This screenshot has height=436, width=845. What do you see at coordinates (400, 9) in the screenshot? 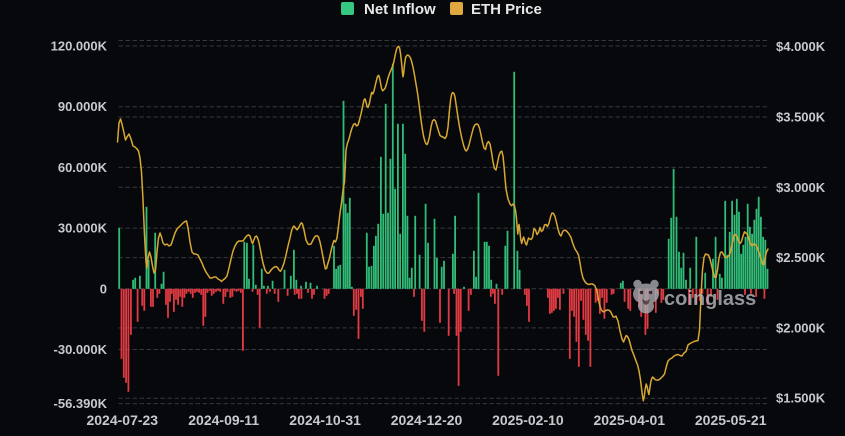
I see `svg-text: Net Inflow` at bounding box center [400, 9].